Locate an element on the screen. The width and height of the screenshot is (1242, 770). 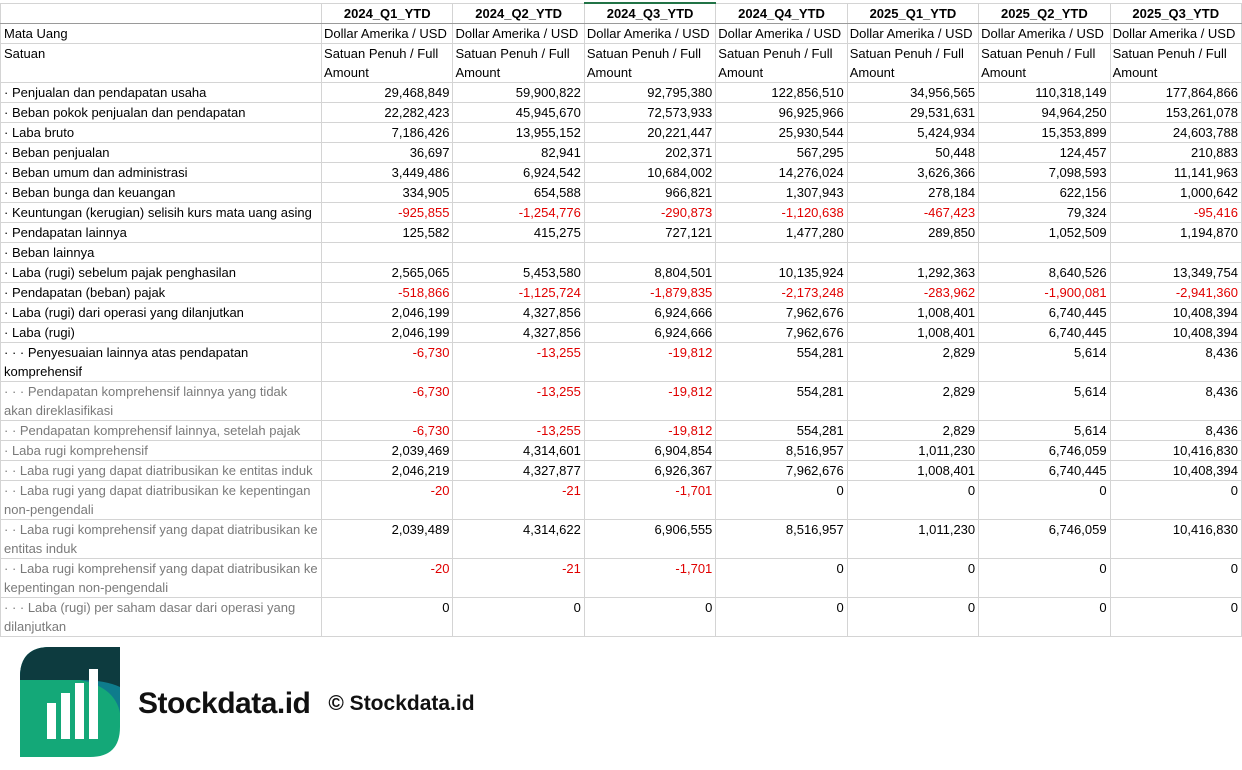
value-cell: 10,684,002 is located at coordinates (650, 172).